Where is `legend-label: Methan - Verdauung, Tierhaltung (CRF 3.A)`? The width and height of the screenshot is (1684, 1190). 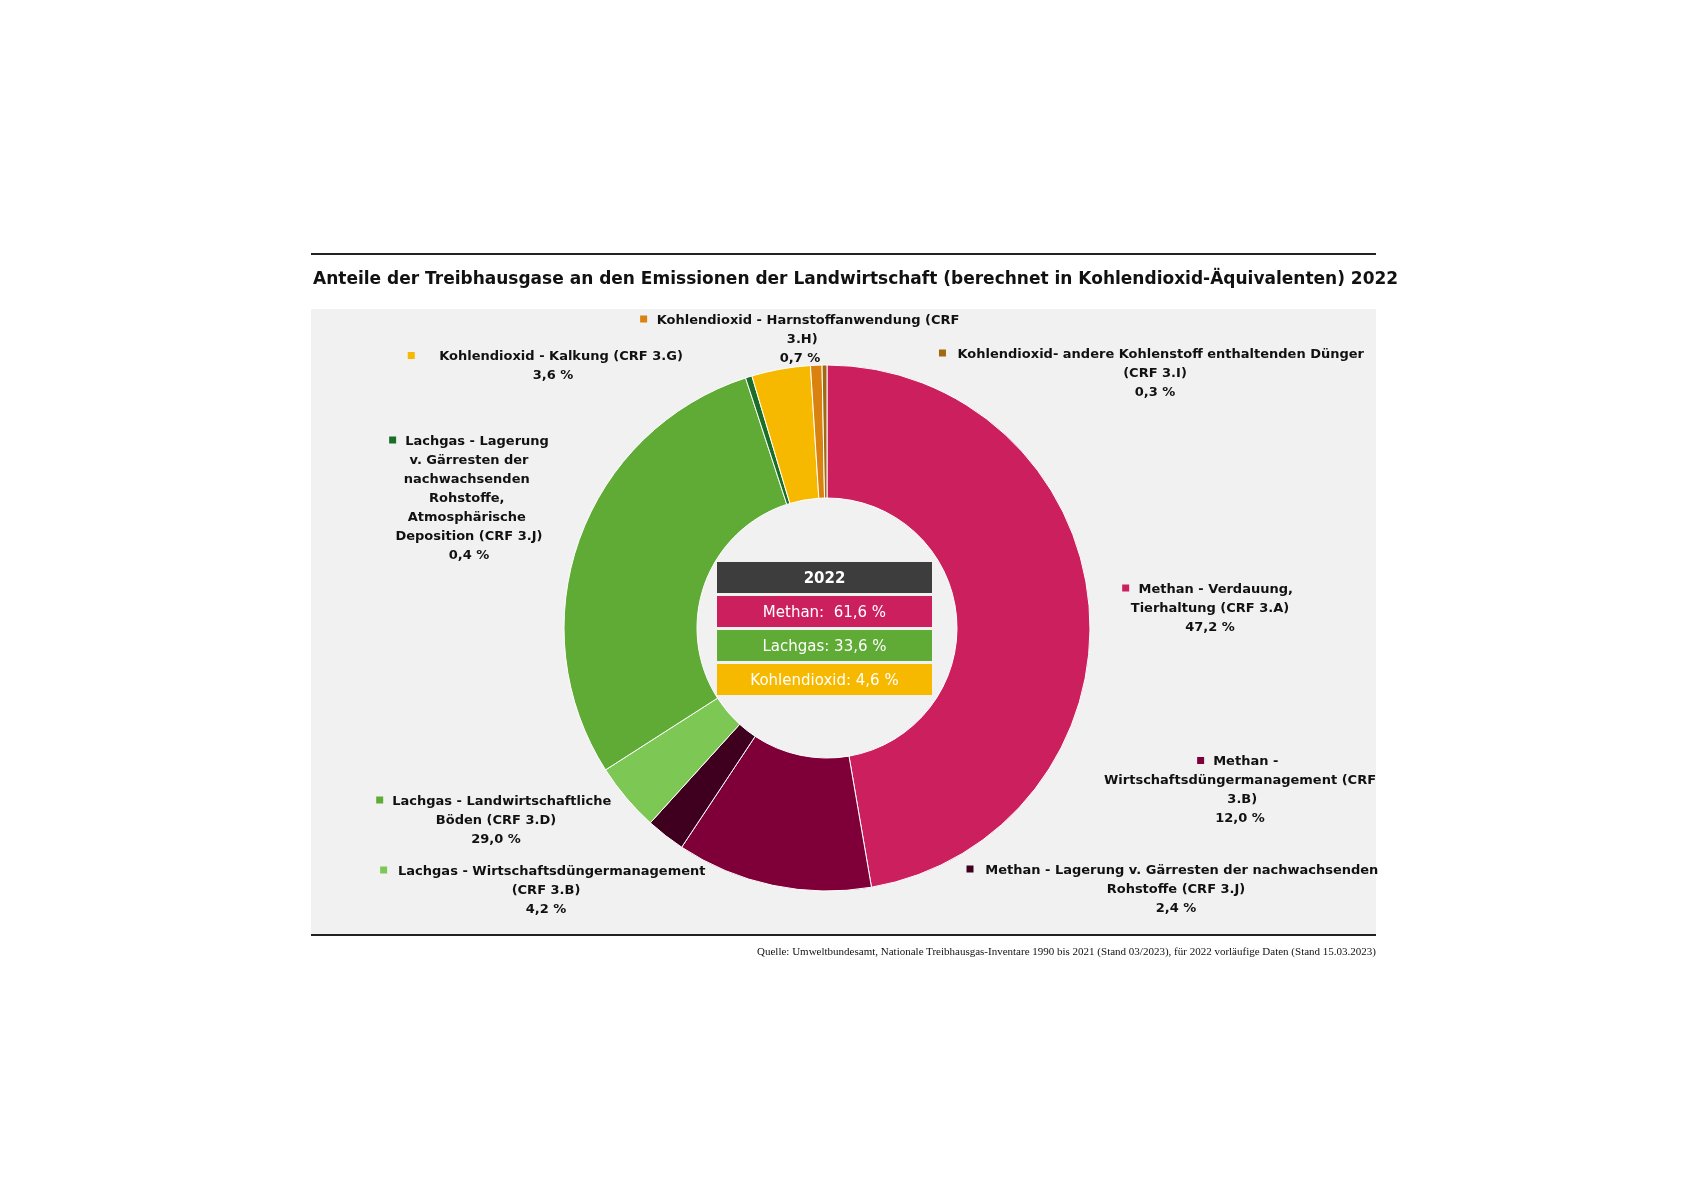 legend-label: Methan - Verdauung, Tierhaltung (CRF 3.A) is located at coordinates (1213, 597).